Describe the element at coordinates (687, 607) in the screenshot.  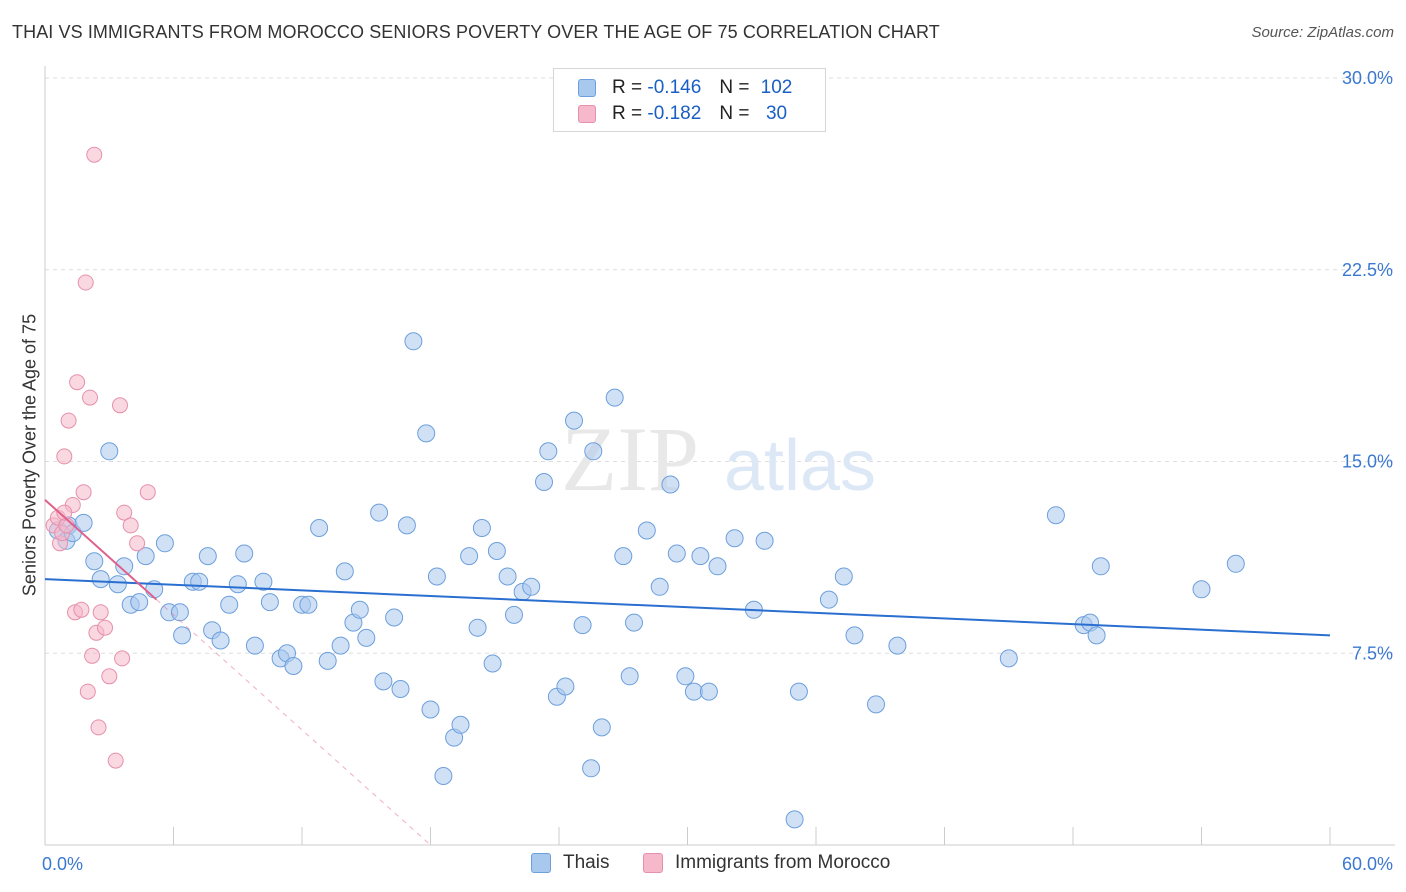
I see `thais-trend-line` at that location.